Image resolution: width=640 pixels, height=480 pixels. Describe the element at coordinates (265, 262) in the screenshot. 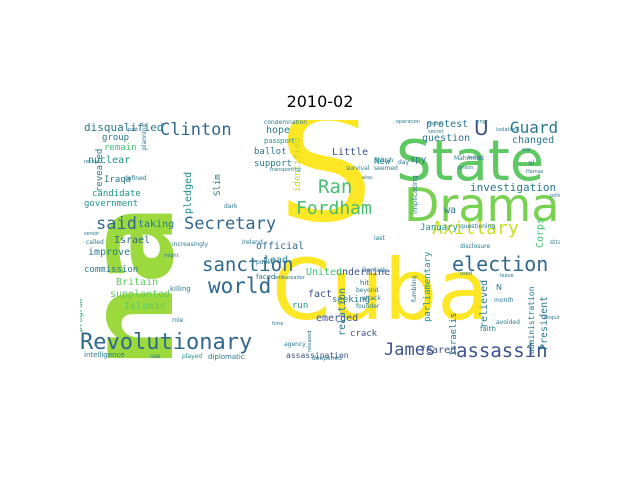

I see `word-public: public` at that location.